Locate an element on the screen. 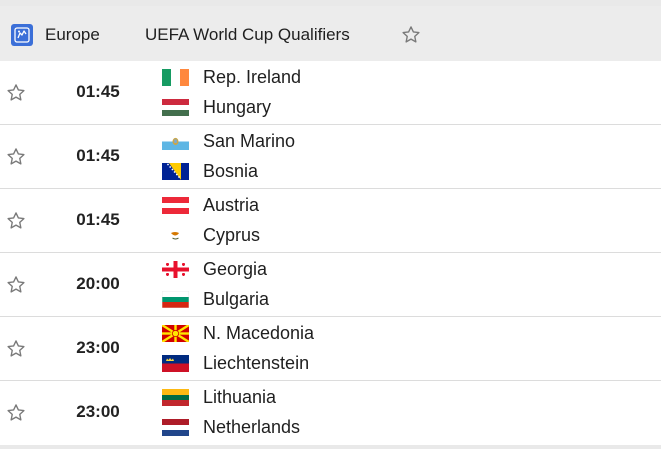  match-row: 01:45 San Marino Bosnia is located at coordinates (330, 157).